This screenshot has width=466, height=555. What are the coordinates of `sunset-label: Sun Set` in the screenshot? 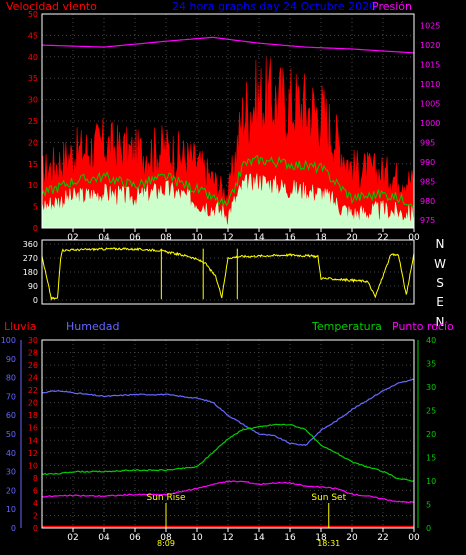 It's located at (328, 498).